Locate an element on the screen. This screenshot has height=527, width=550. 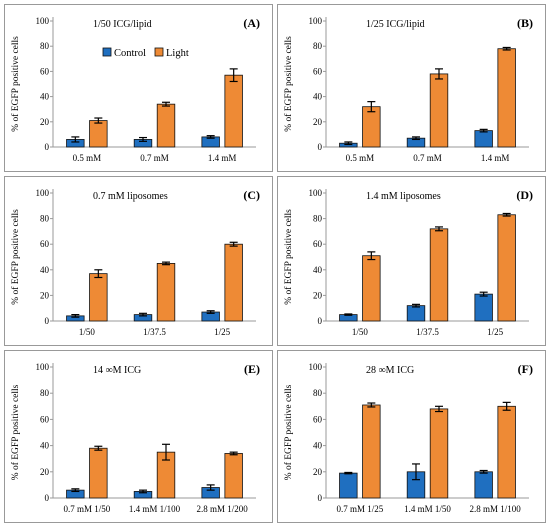
y-tick-label-e: 20 is located at coordinates (45, 472).